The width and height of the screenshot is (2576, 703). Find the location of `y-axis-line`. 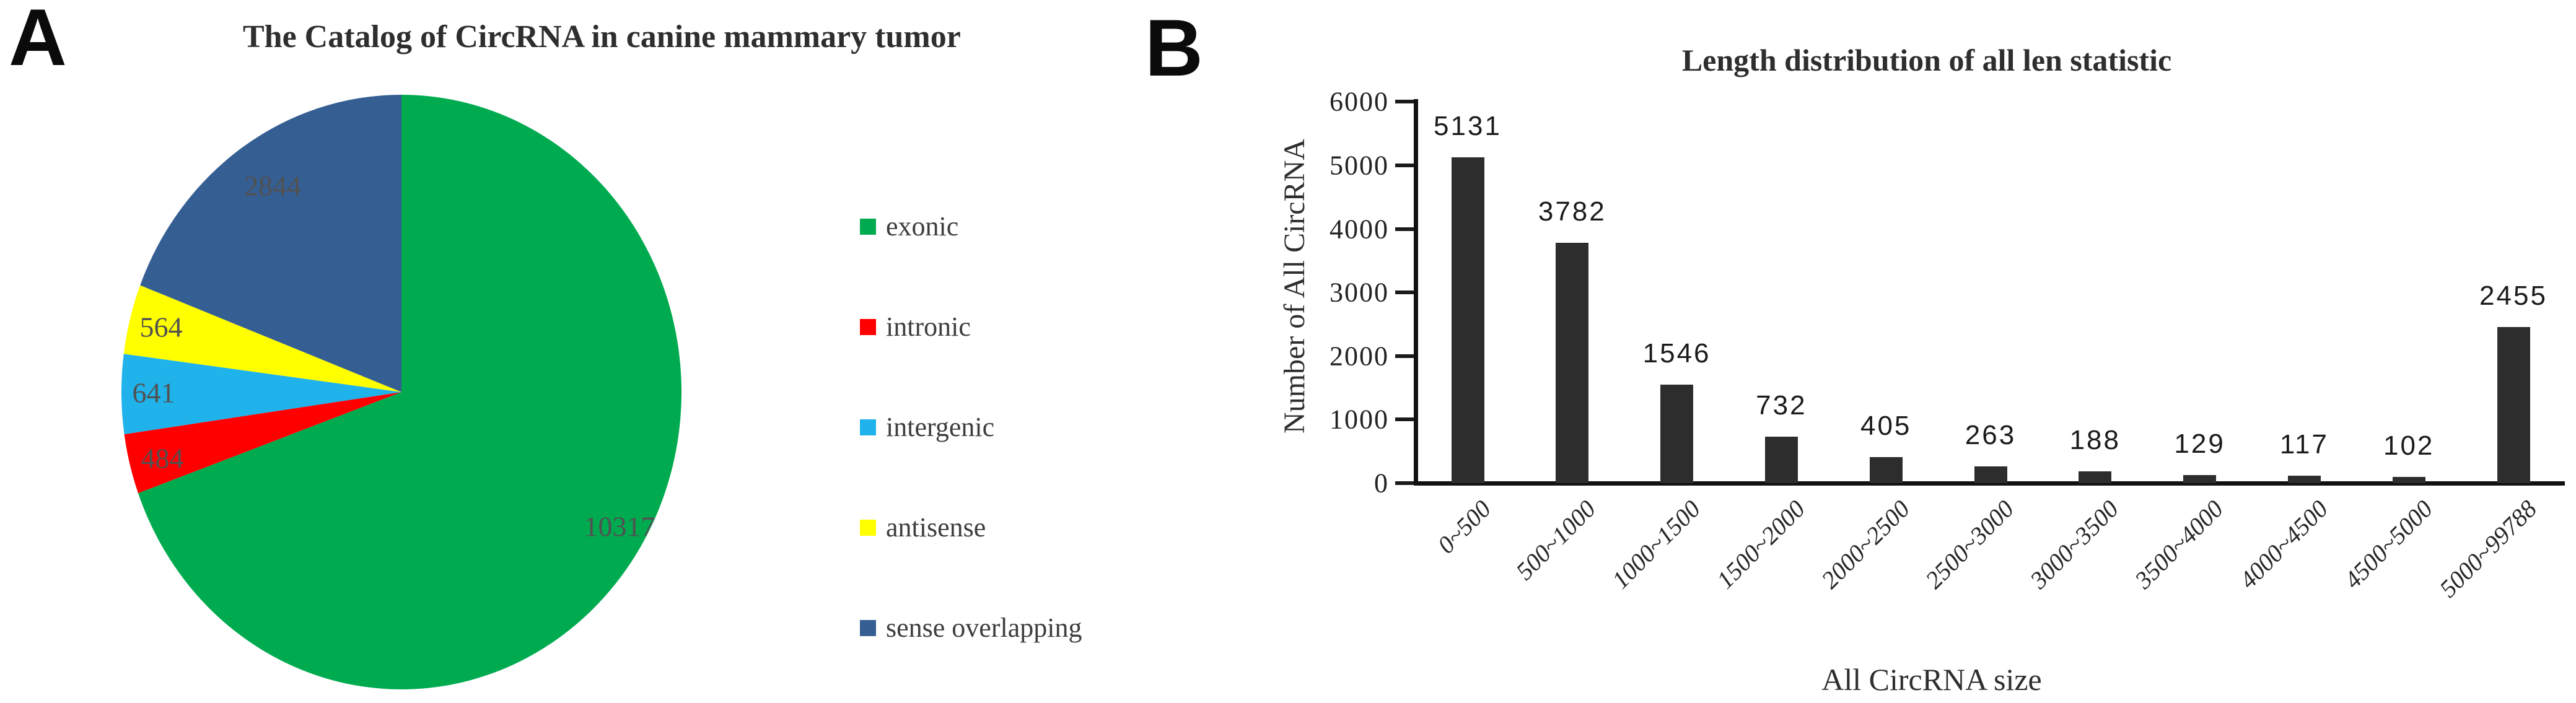

y-axis-line is located at coordinates (1416, 292).